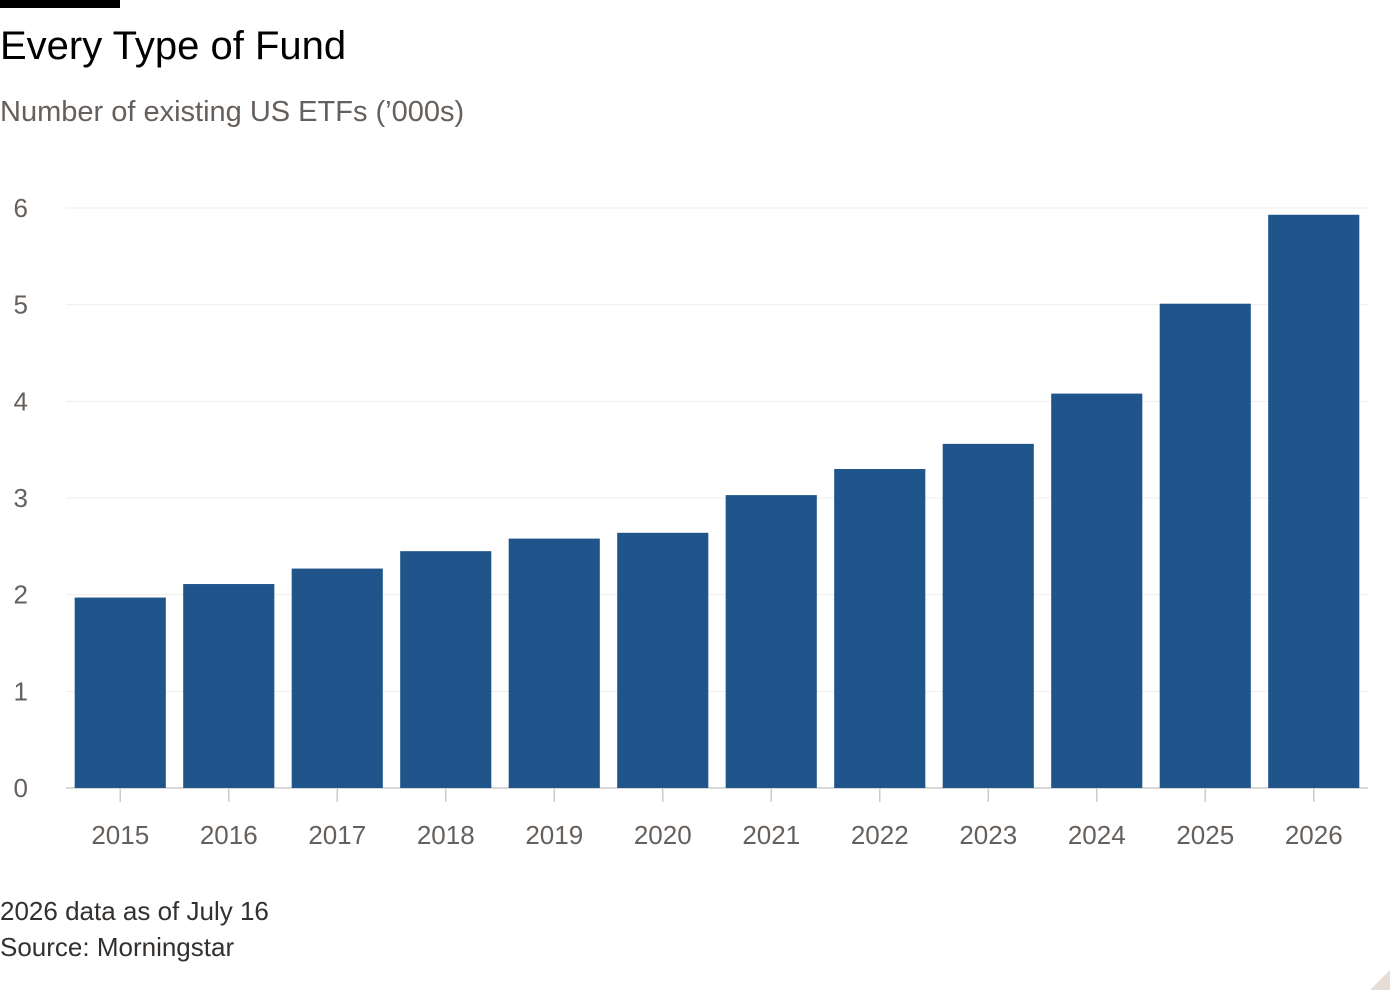 This screenshot has height=1000, width=1400. Describe the element at coordinates (60, 4) in the screenshot. I see `brand-top-bar` at that location.